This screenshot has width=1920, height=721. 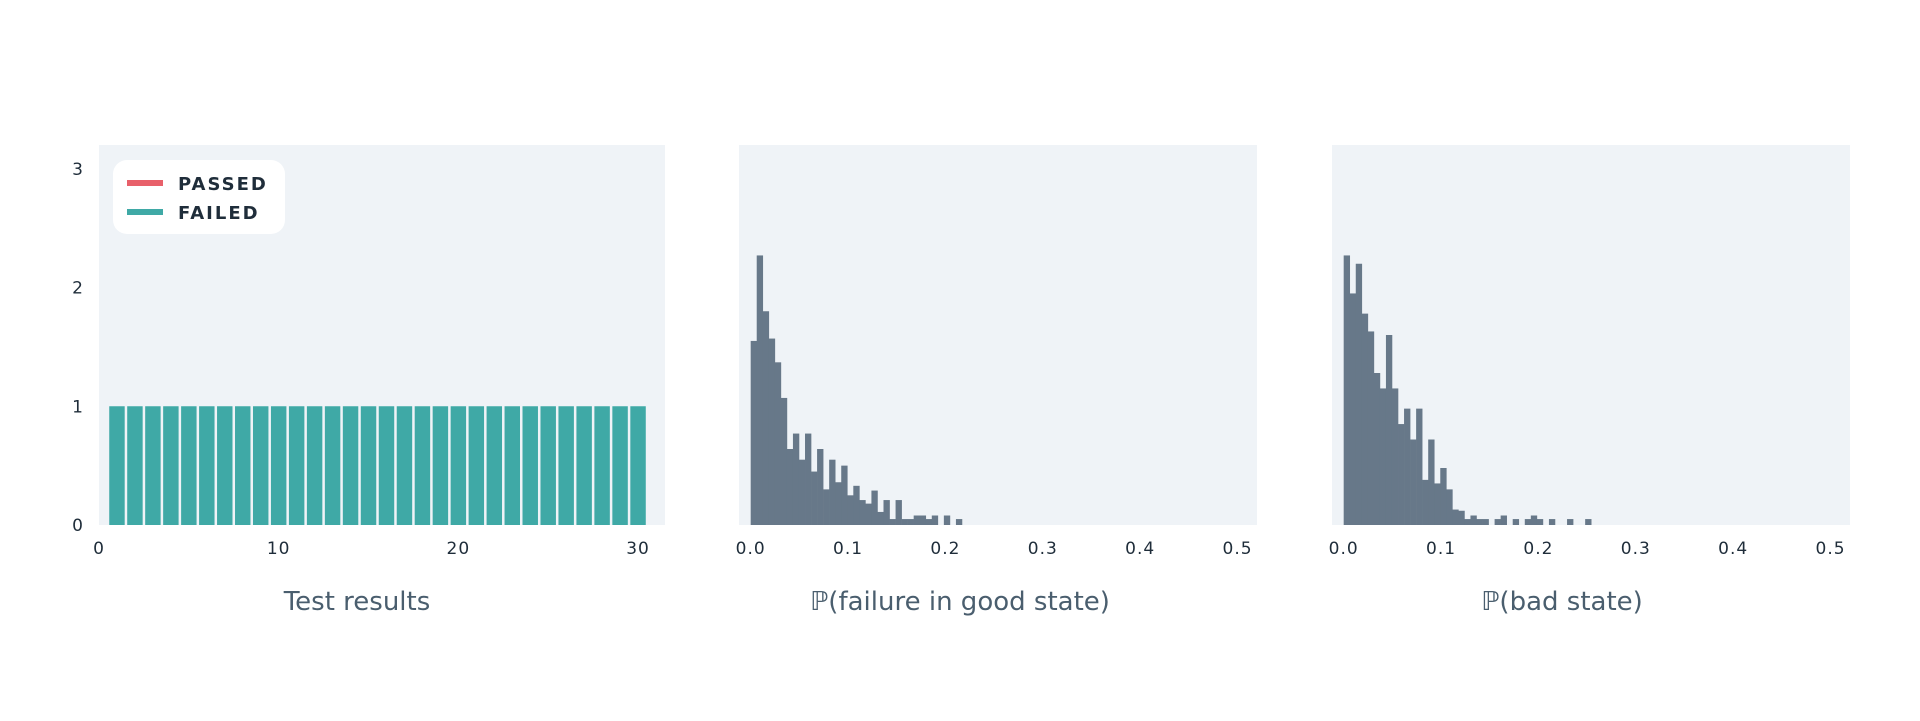 I want to click on x-ticks-test-results: 0 10 20 30, so click(x=371, y=549).